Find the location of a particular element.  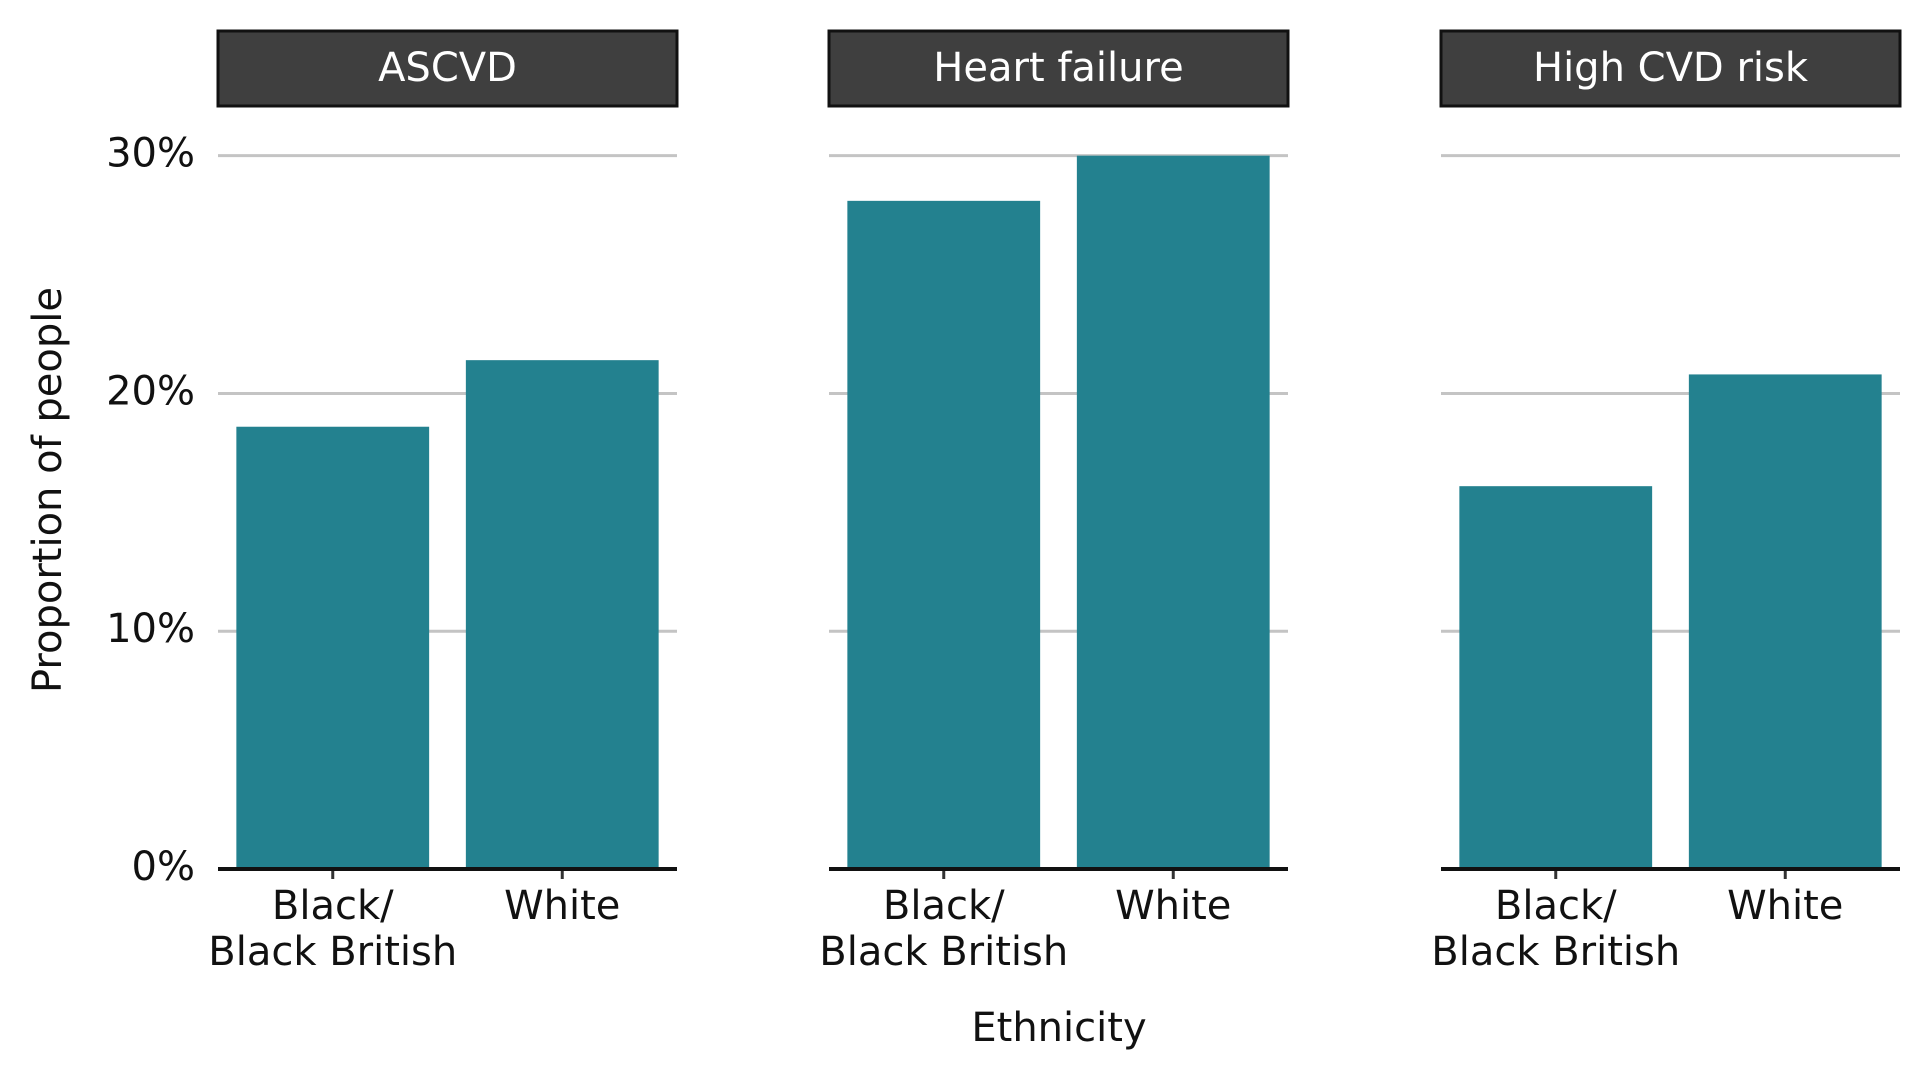

y-tick-label: 30% is located at coordinates (150, 154).